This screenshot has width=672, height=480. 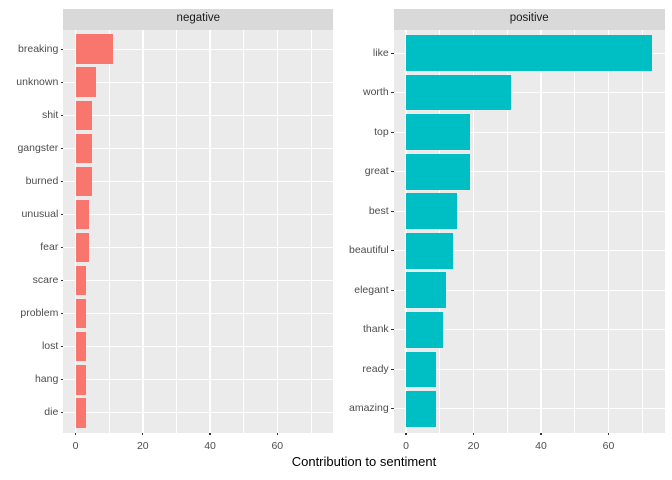 I want to click on bar-top, so click(x=438, y=132).